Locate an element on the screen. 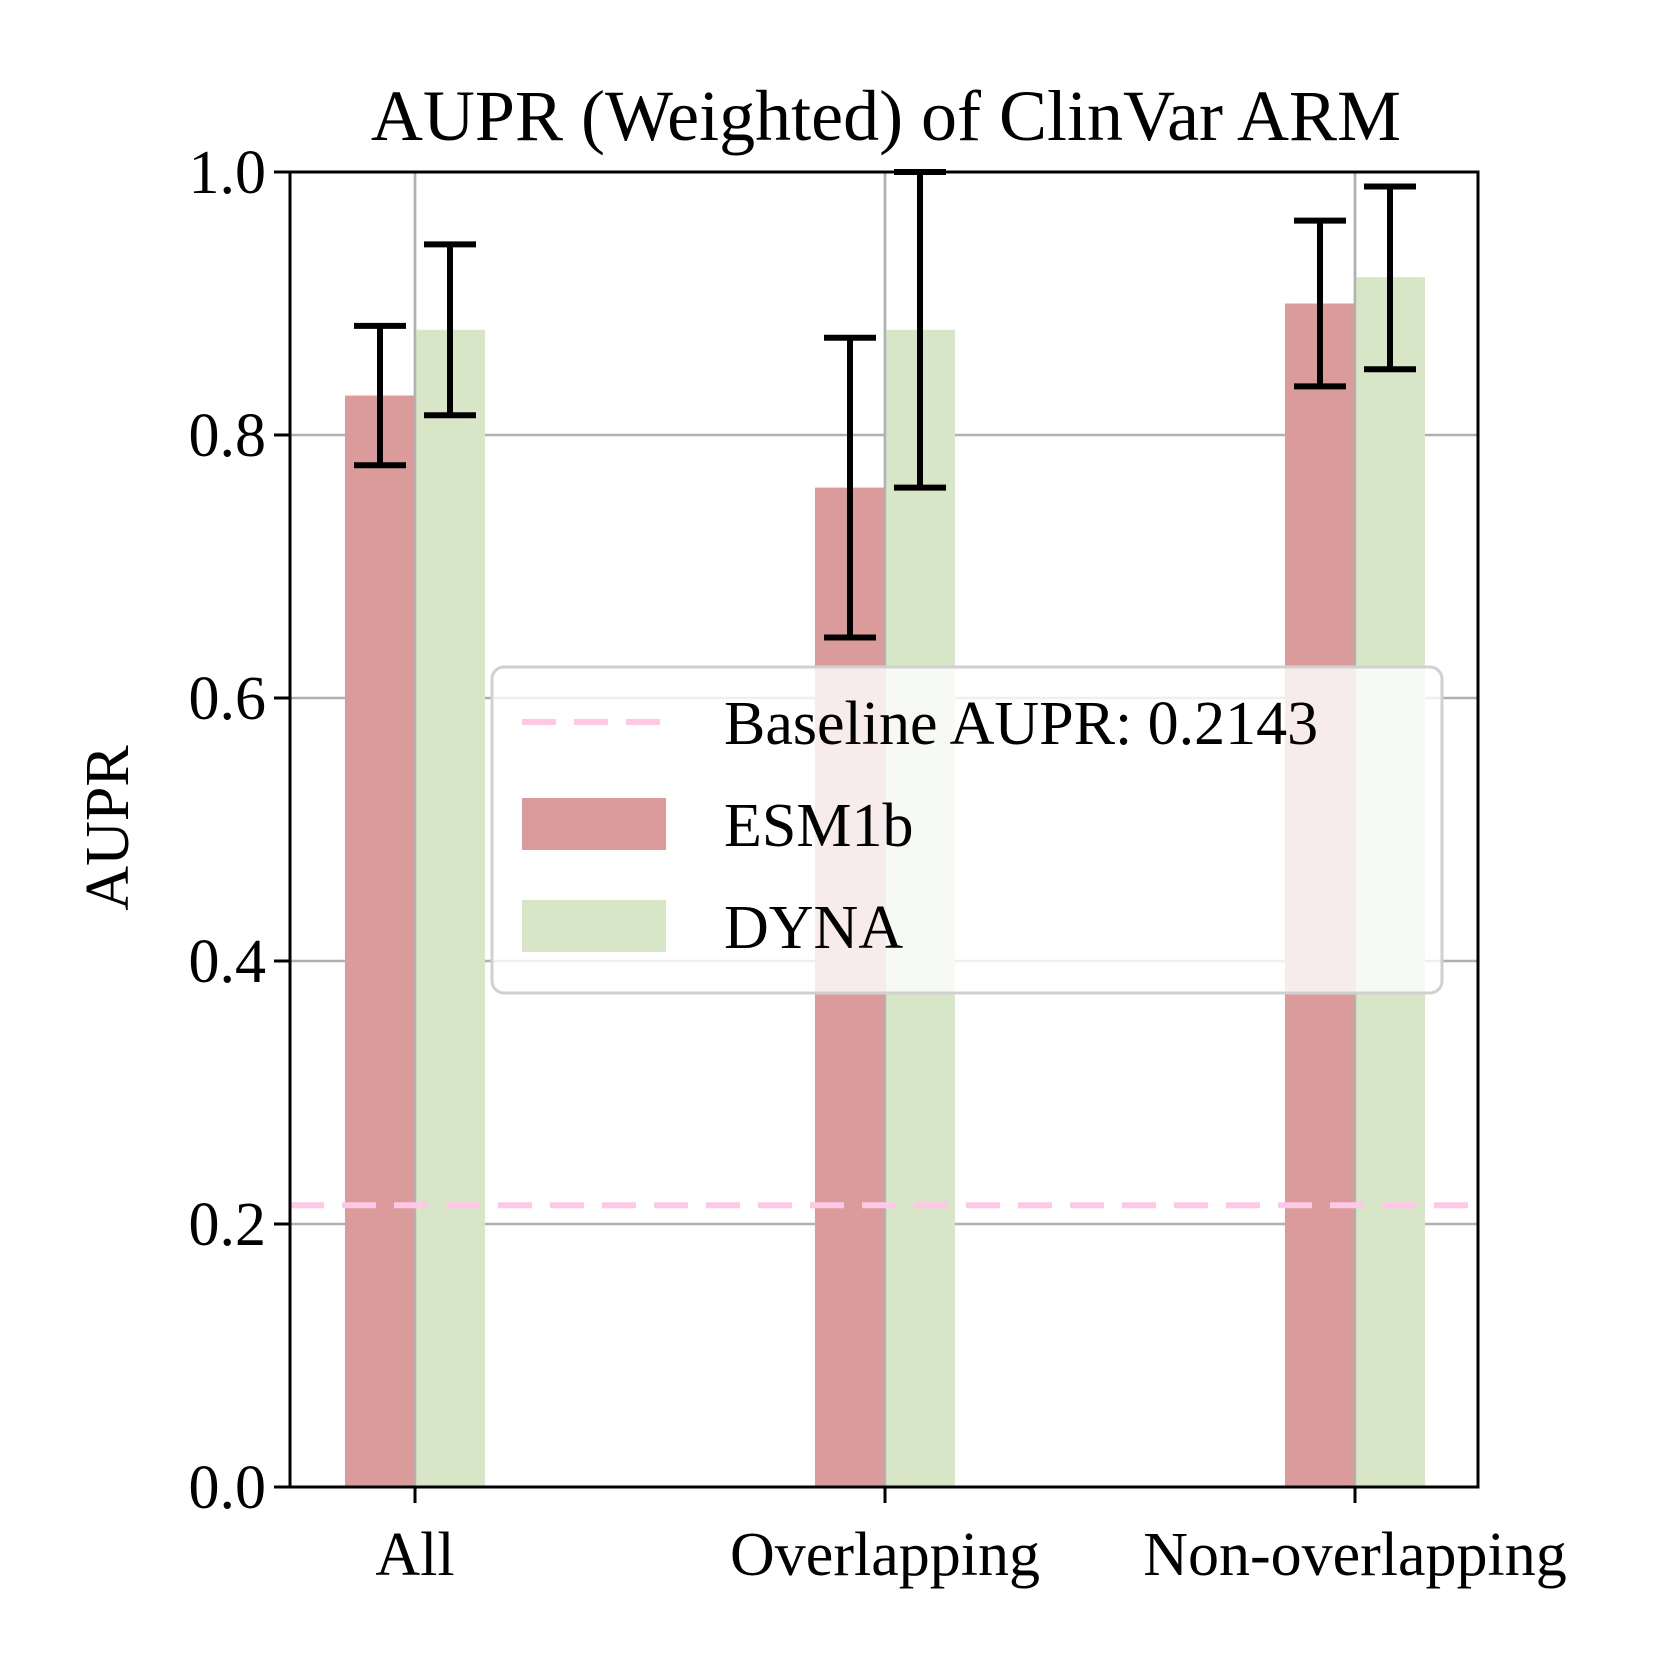 The image size is (1661, 1661). y-tick-label: 1.0 is located at coordinates (228, 173).